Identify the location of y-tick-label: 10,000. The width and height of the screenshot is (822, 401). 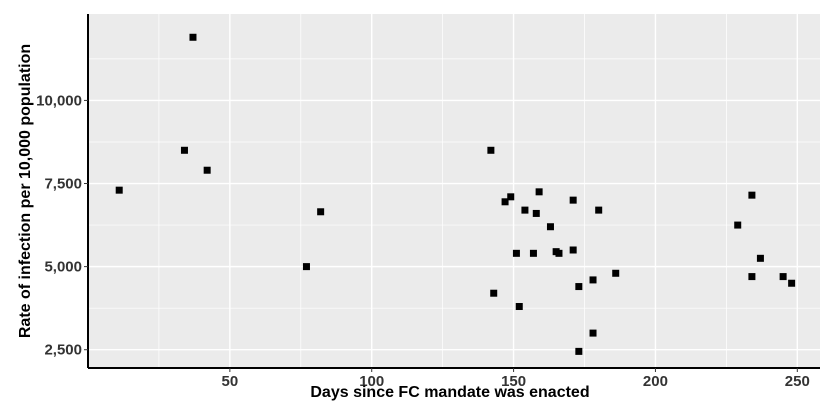
(59, 100).